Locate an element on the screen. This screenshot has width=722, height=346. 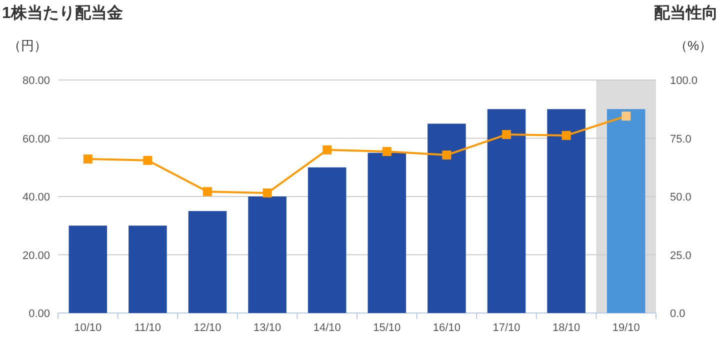
y-axis-title: 1株当たり配当金 is located at coordinates (62, 13).